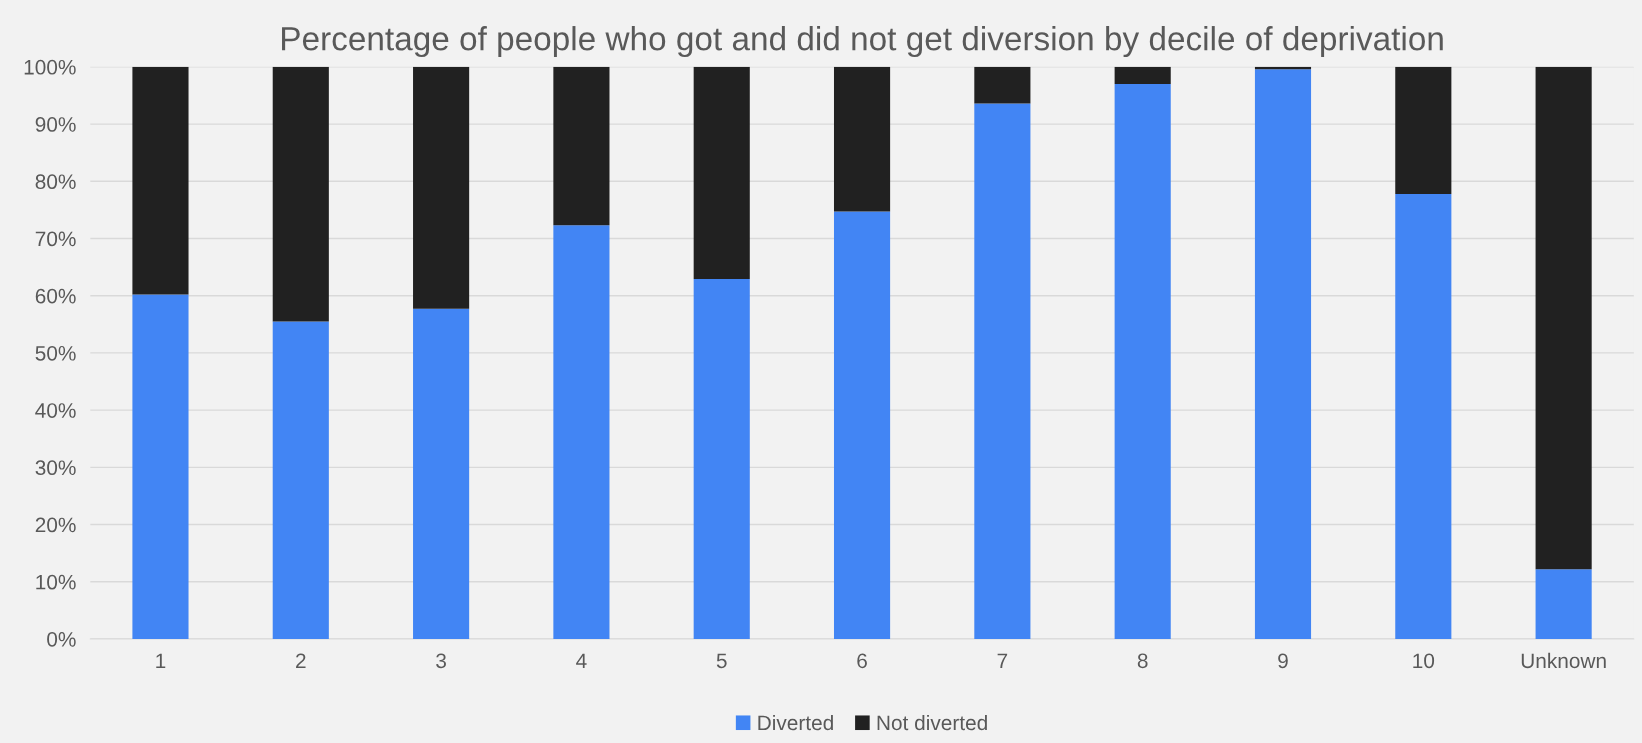 The image size is (1642, 743). Describe the element at coordinates (55, 124) in the screenshot. I see `y-tick-label: 90%` at that location.